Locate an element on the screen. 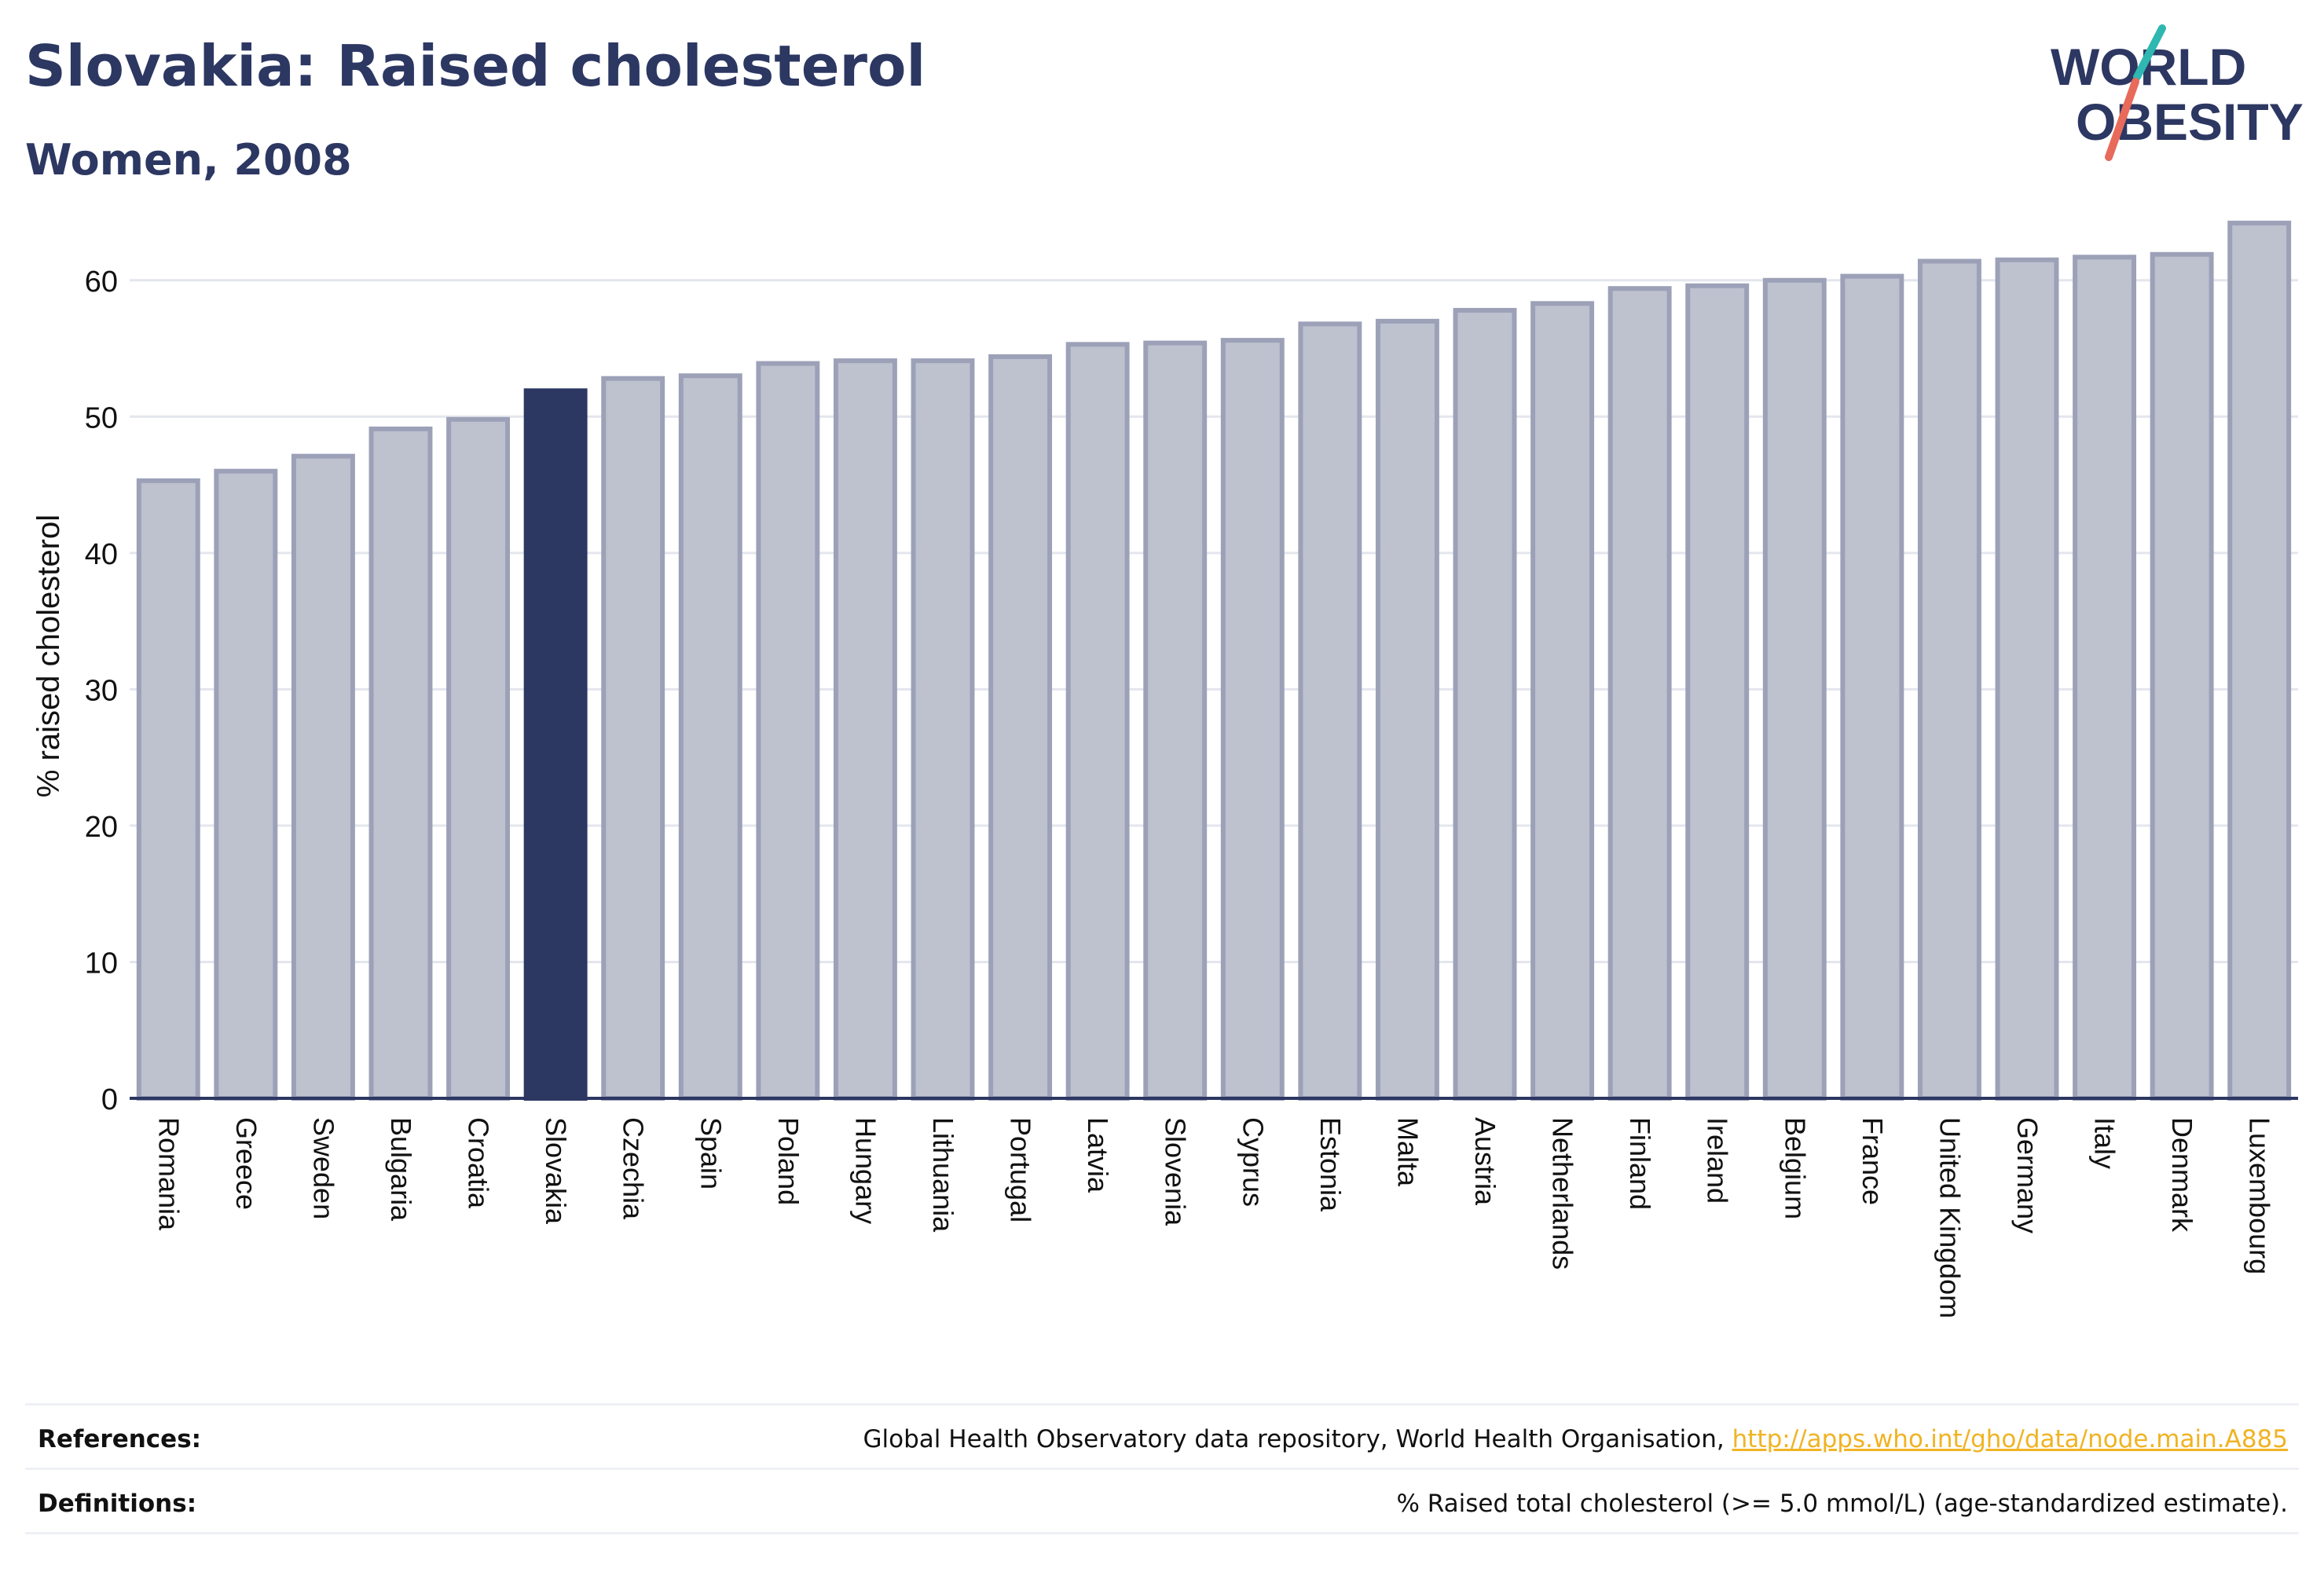  x-tick-label: Netherlands is located at coordinates (1563, 1193).